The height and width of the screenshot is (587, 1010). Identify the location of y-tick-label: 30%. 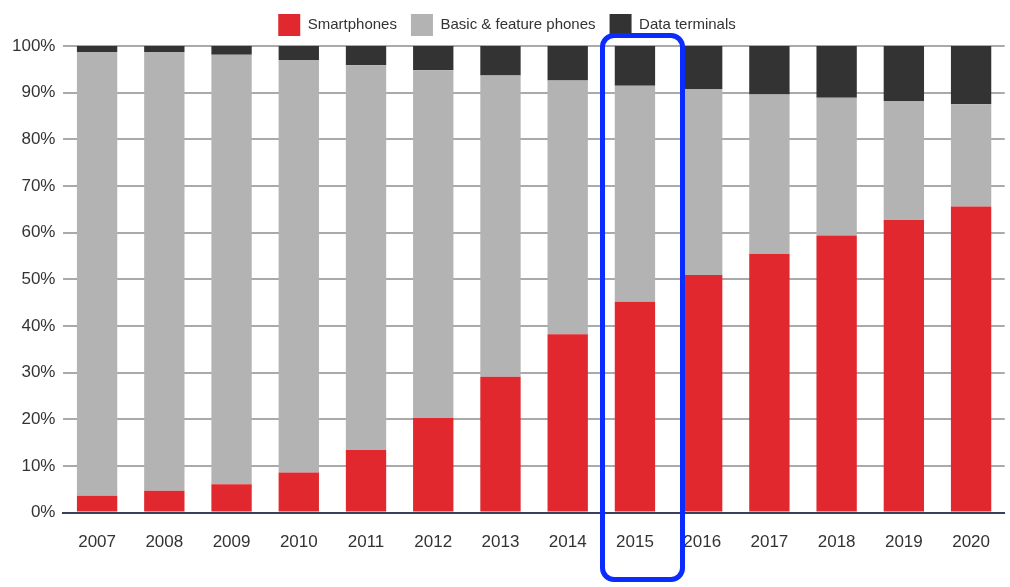
(38, 372).